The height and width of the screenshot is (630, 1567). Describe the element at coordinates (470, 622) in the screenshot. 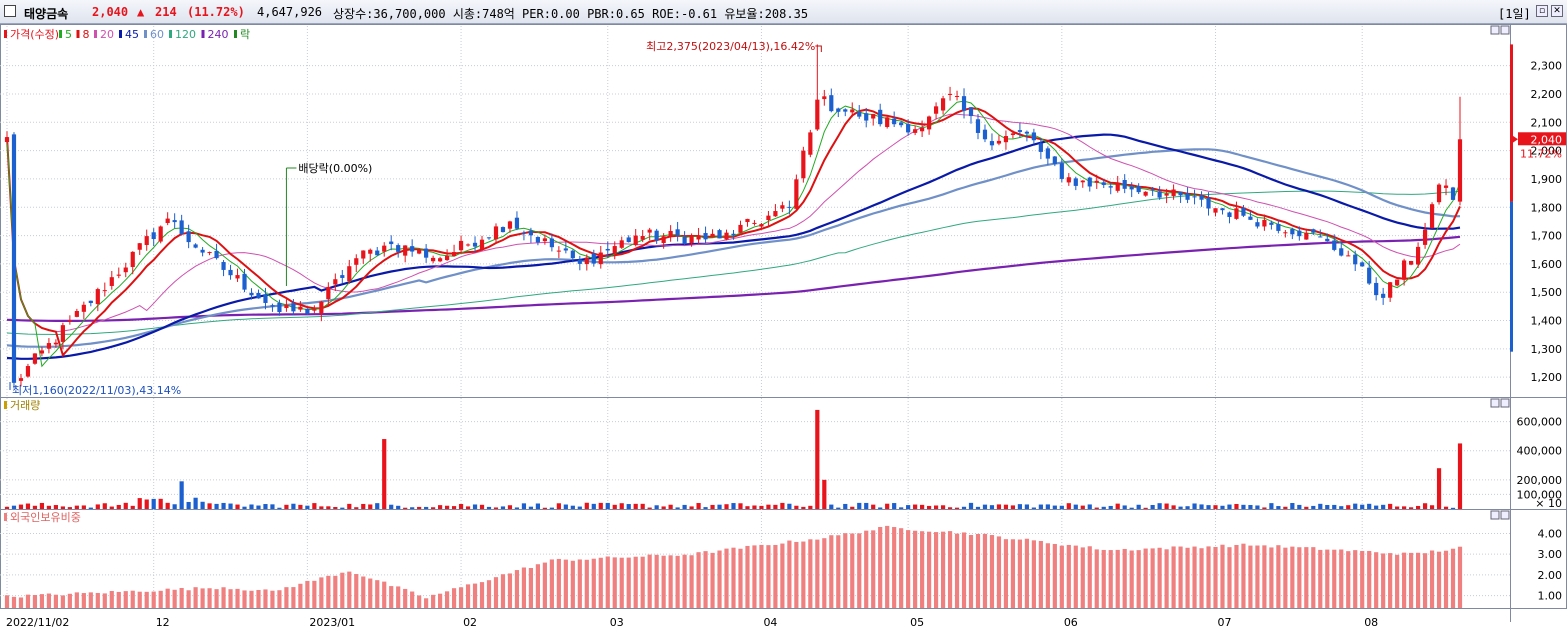

I see `x-tick-label: 02` at that location.